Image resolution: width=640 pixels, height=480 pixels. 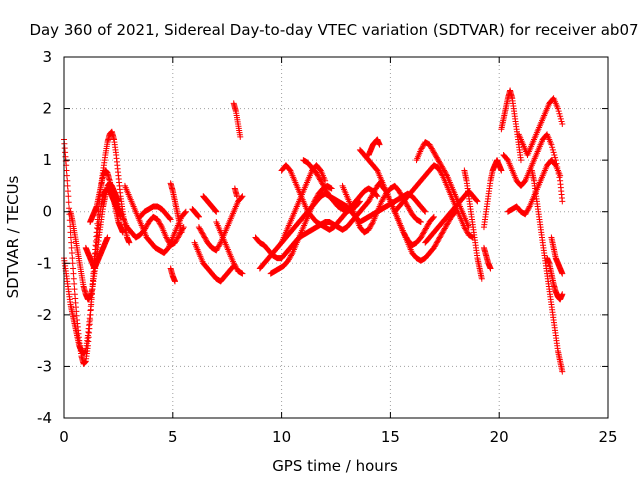 What do you see at coordinates (64, 437) in the screenshot?
I see `x-tick-label: 0` at bounding box center [64, 437].